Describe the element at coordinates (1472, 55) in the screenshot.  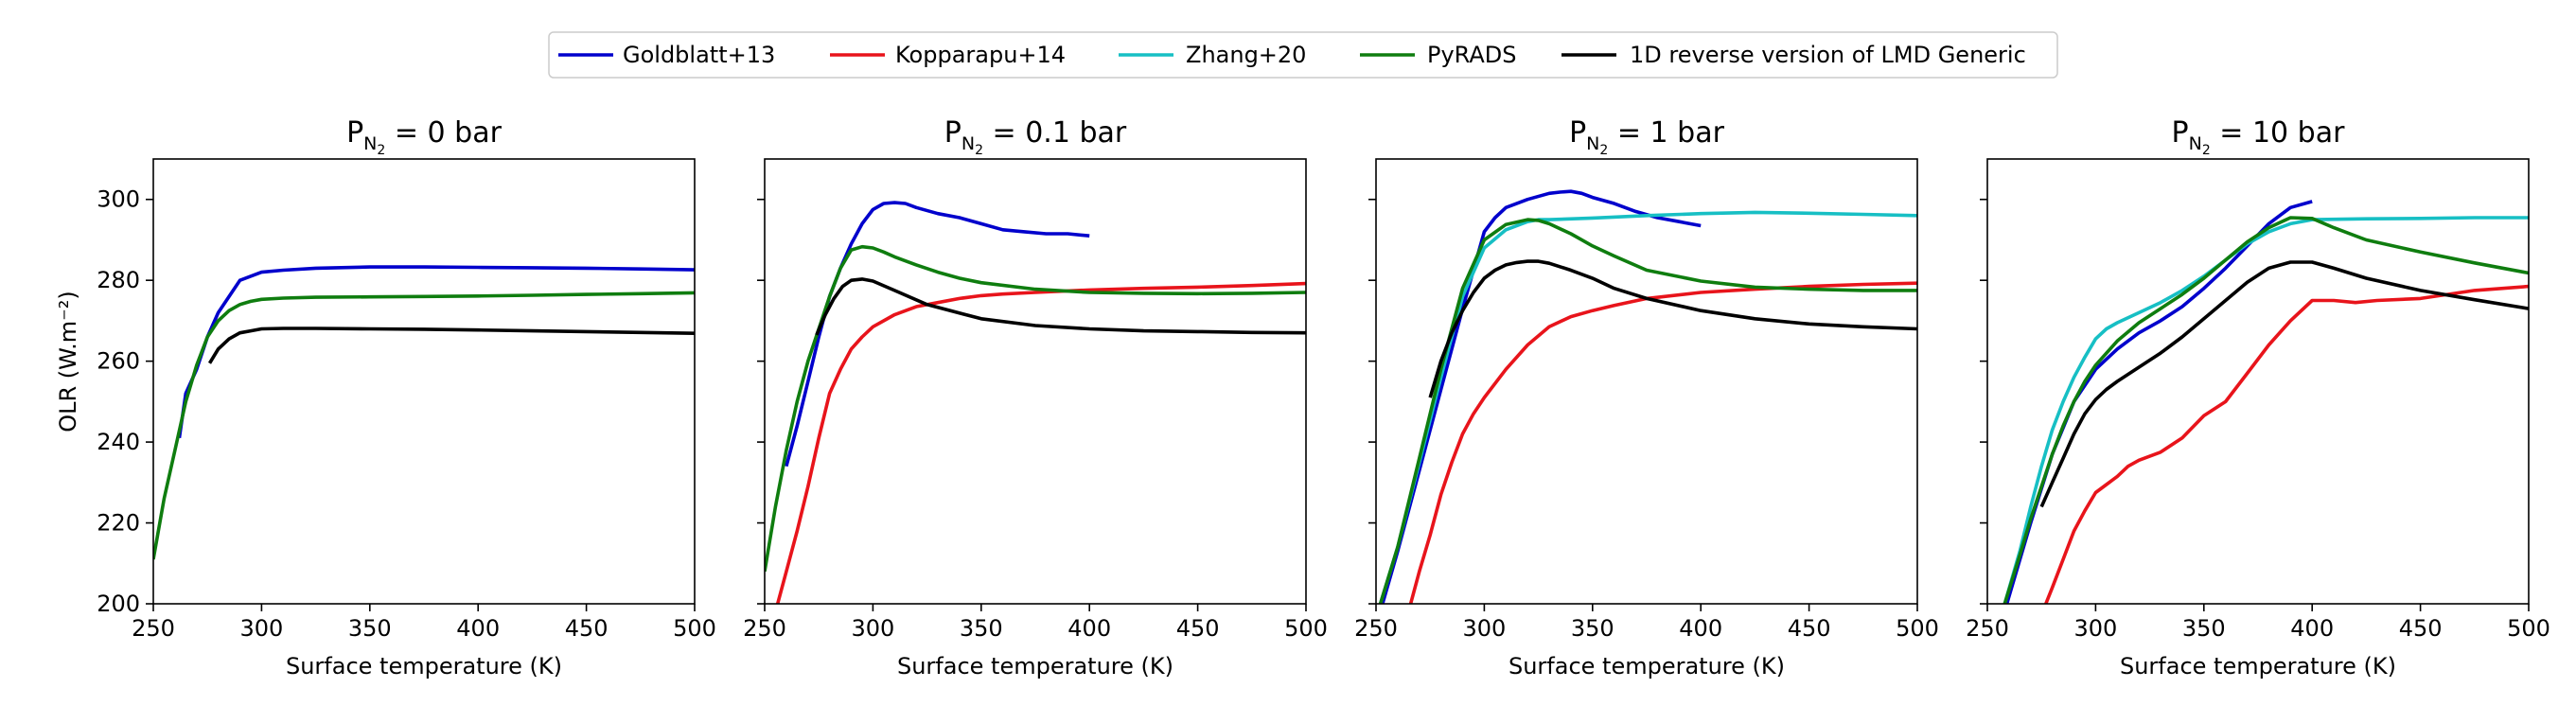
I see `legend-label-pyrads: PyRADS` at that location.